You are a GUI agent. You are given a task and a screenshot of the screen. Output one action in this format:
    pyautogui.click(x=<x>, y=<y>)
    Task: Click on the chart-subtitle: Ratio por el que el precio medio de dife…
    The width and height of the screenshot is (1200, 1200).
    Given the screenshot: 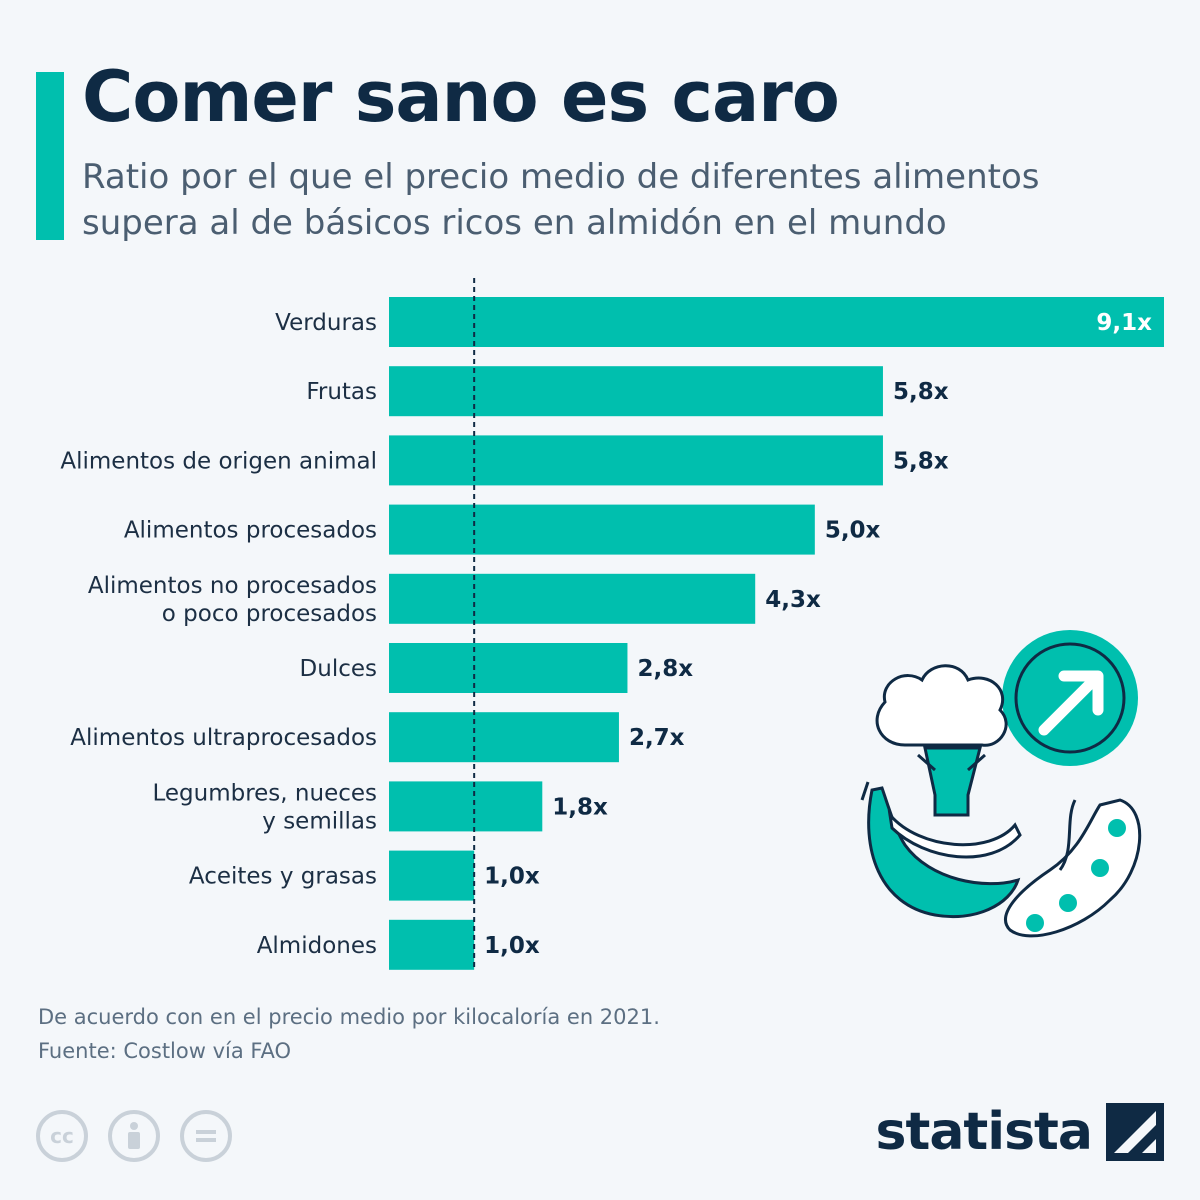 What is the action you would take?
    pyautogui.click(x=622, y=200)
    